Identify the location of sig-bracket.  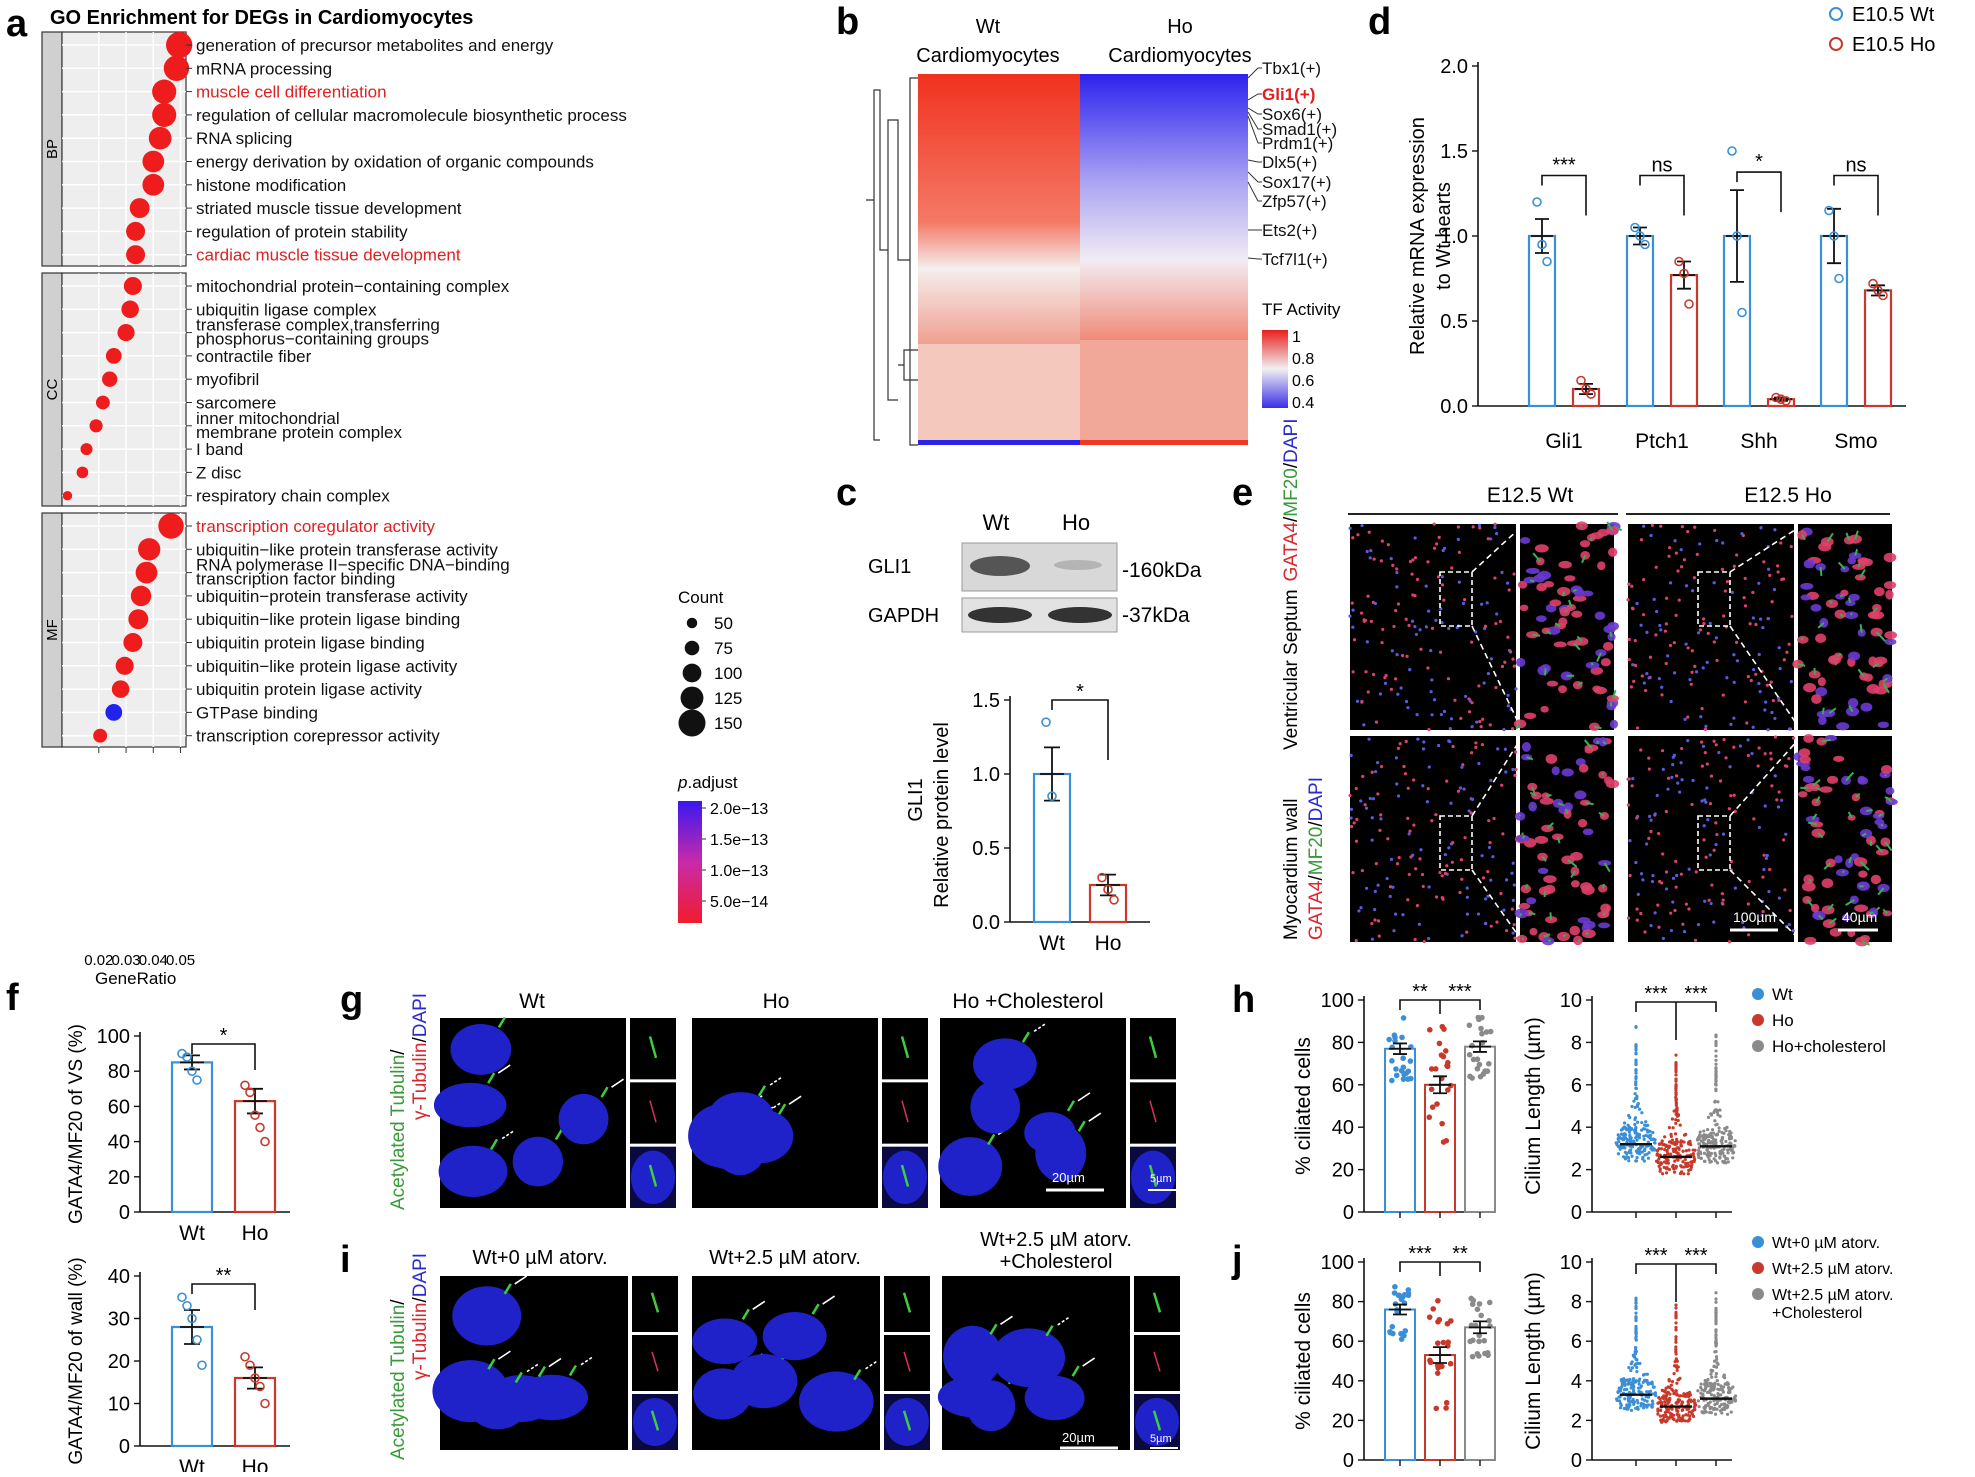
(1676, 1021).